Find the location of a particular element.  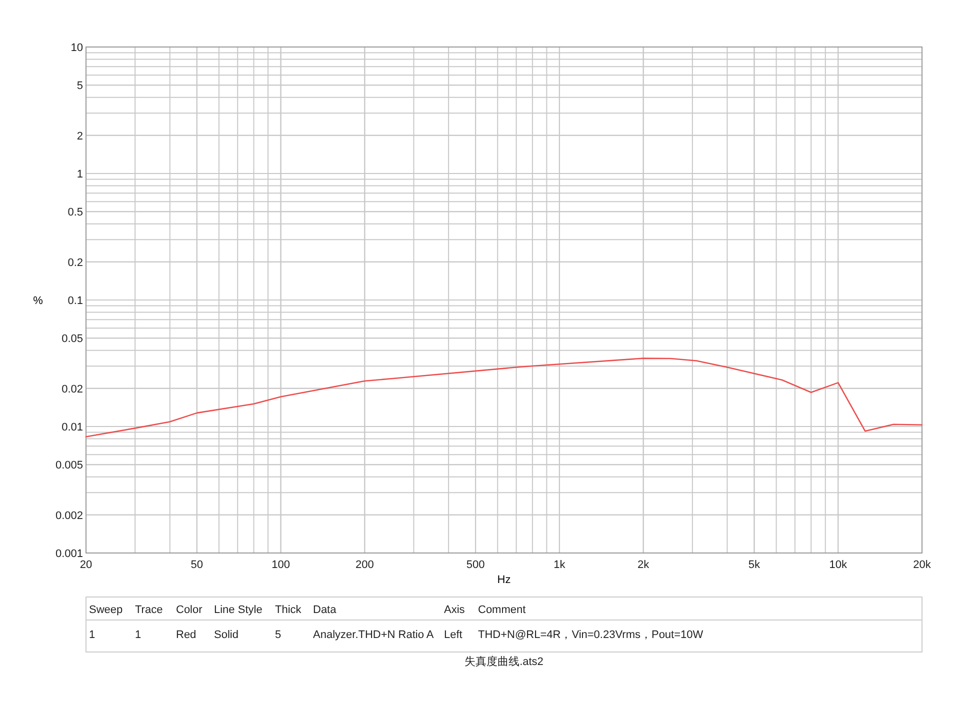

x-tick-label: 500 is located at coordinates (475, 565).